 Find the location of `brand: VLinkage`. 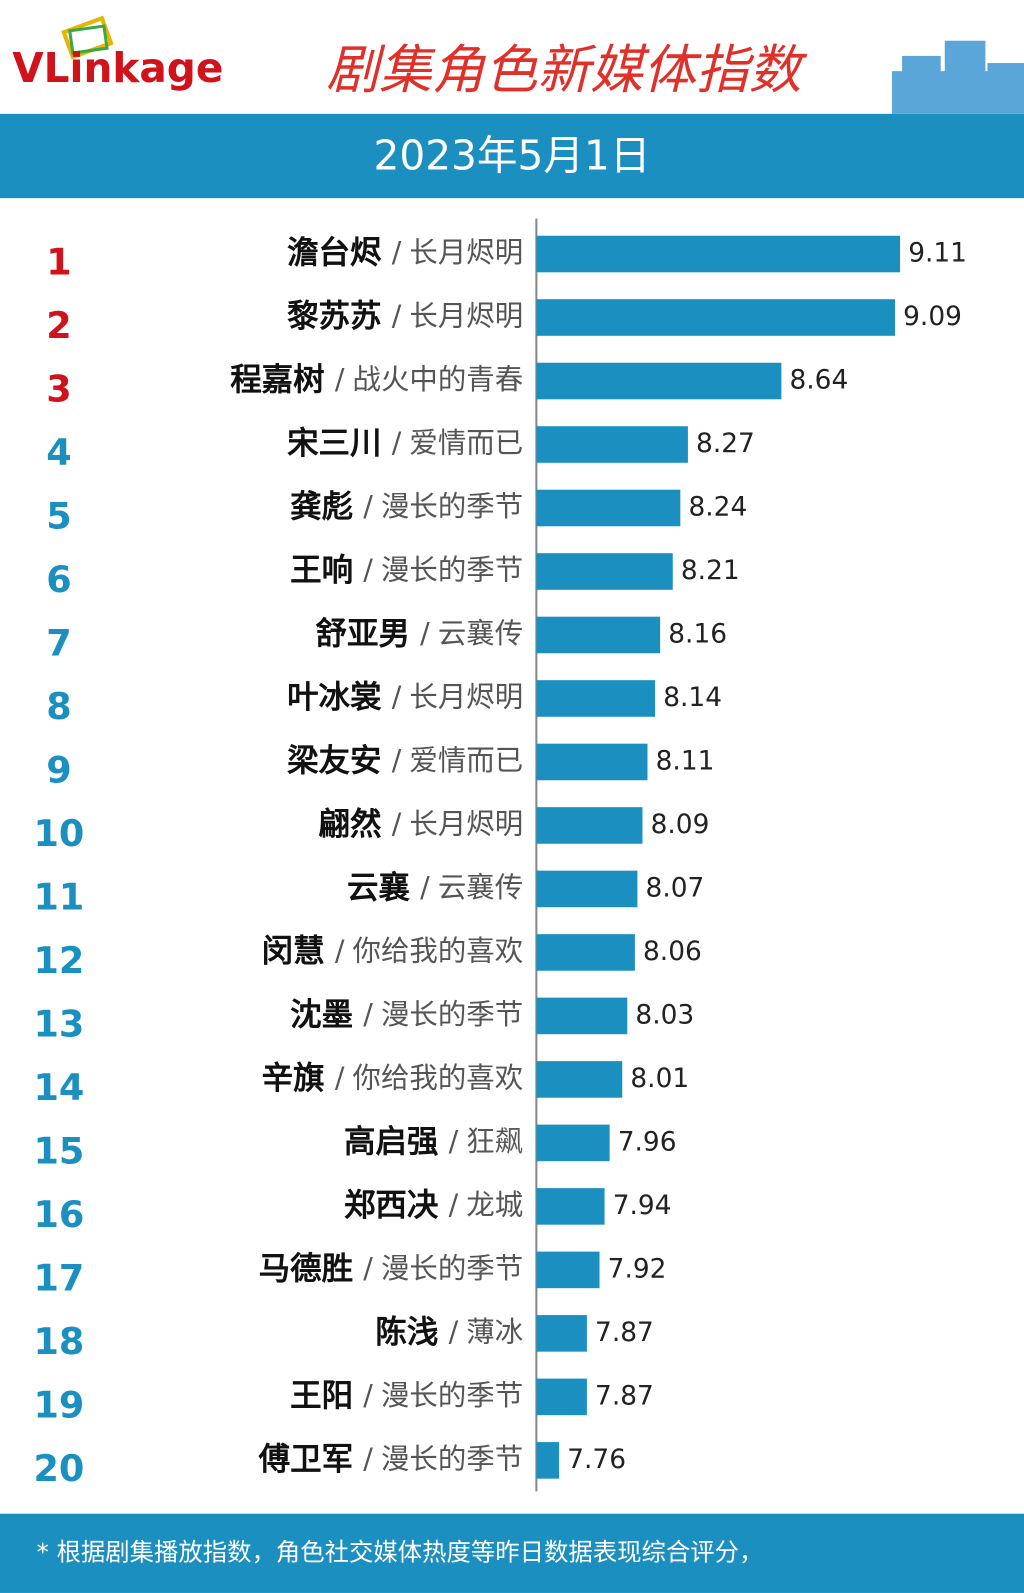

brand: VLinkage is located at coordinates (117, 68).